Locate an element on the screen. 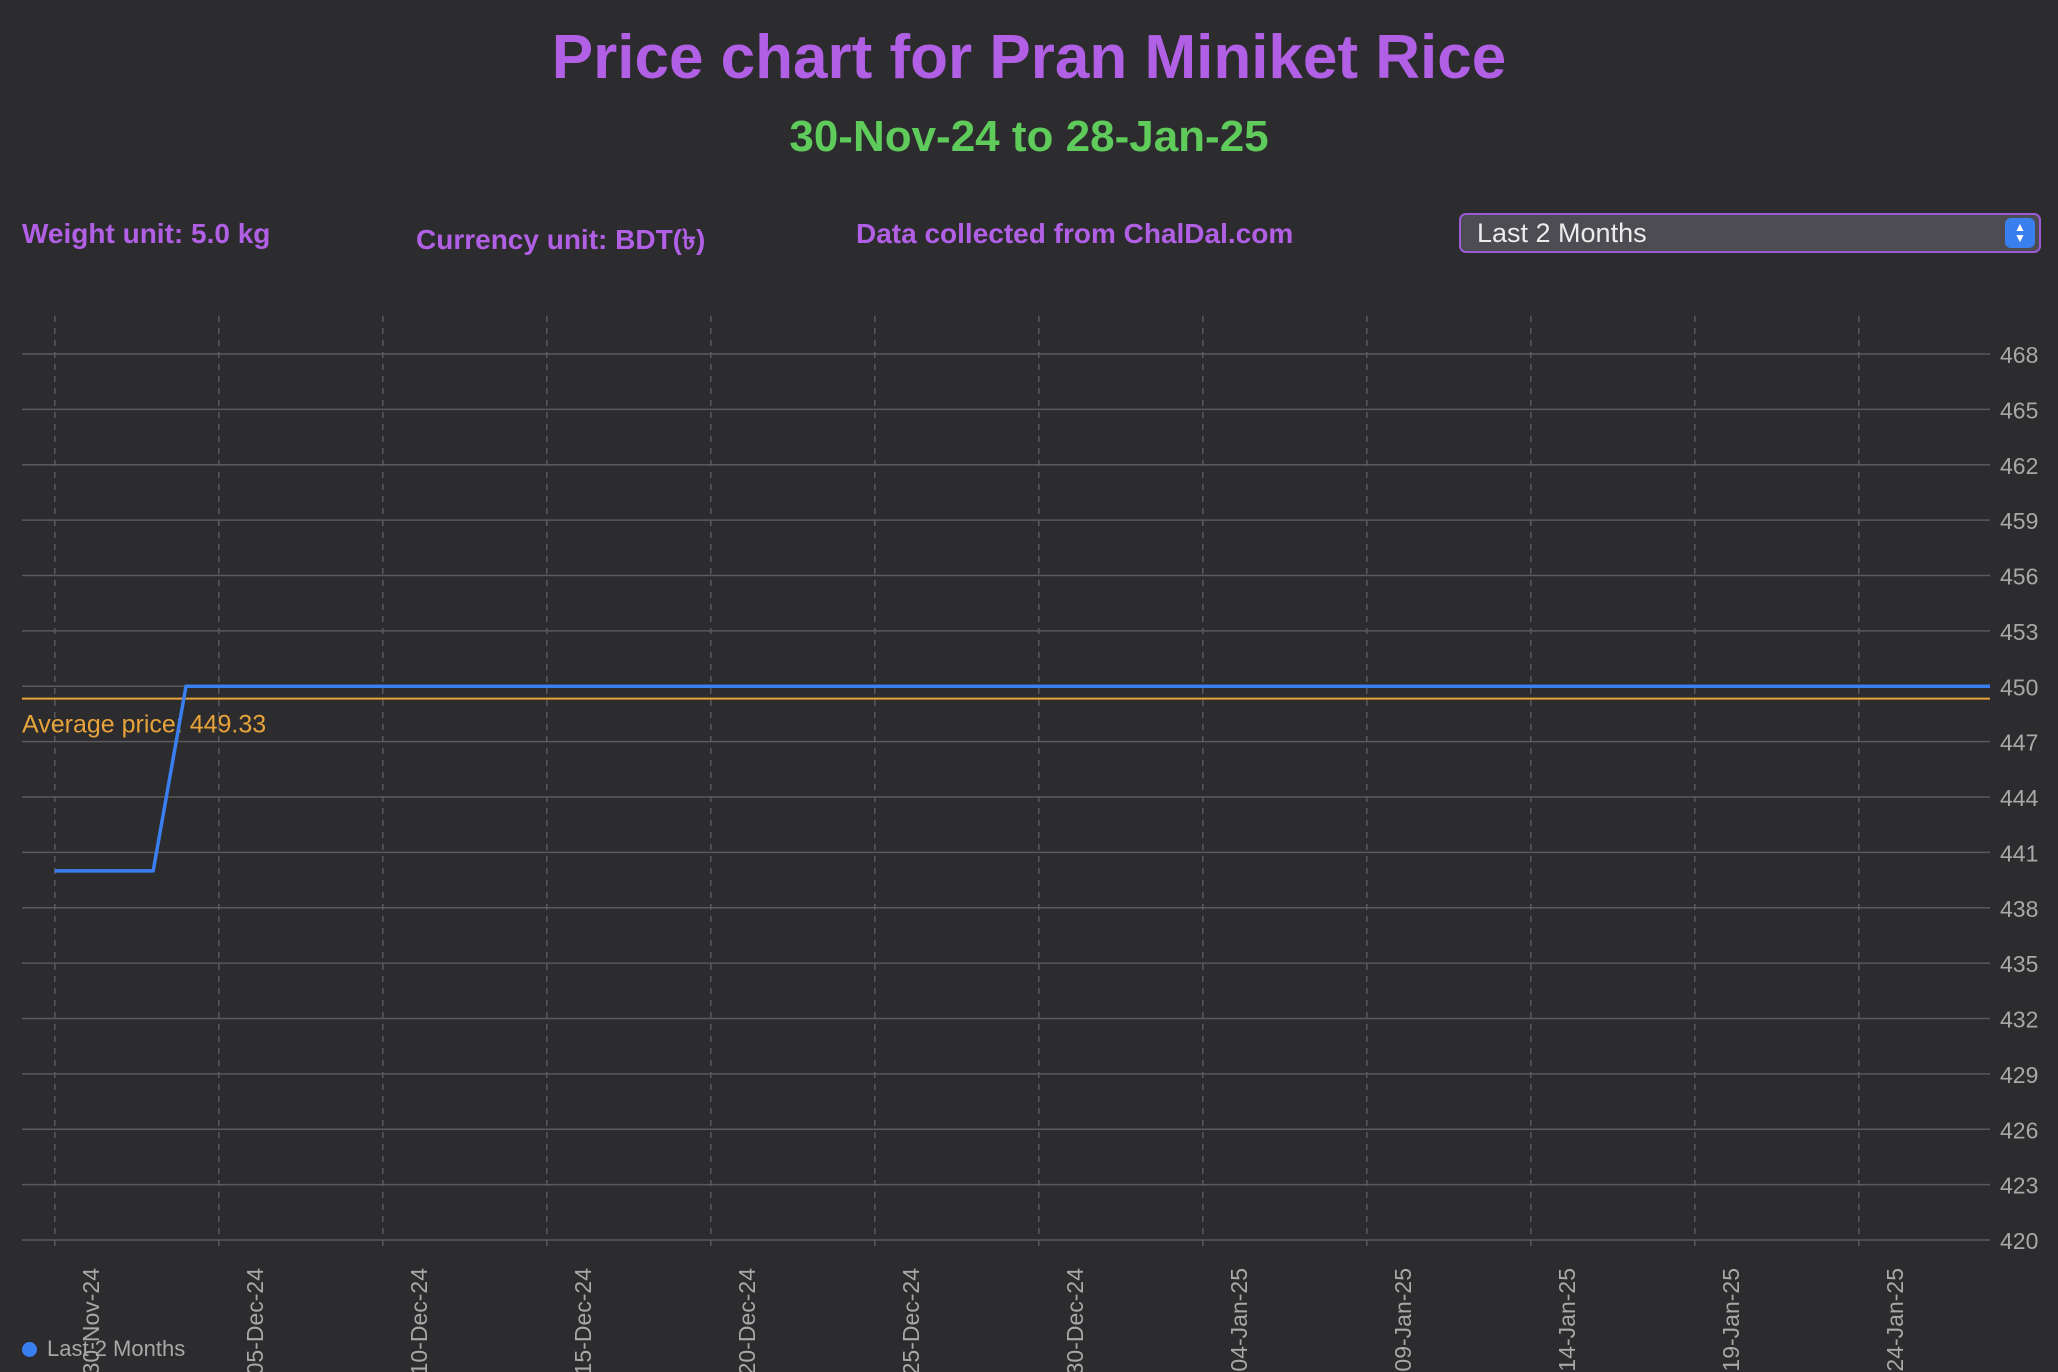  y-tick-label: 432 is located at coordinates (2019, 1020).